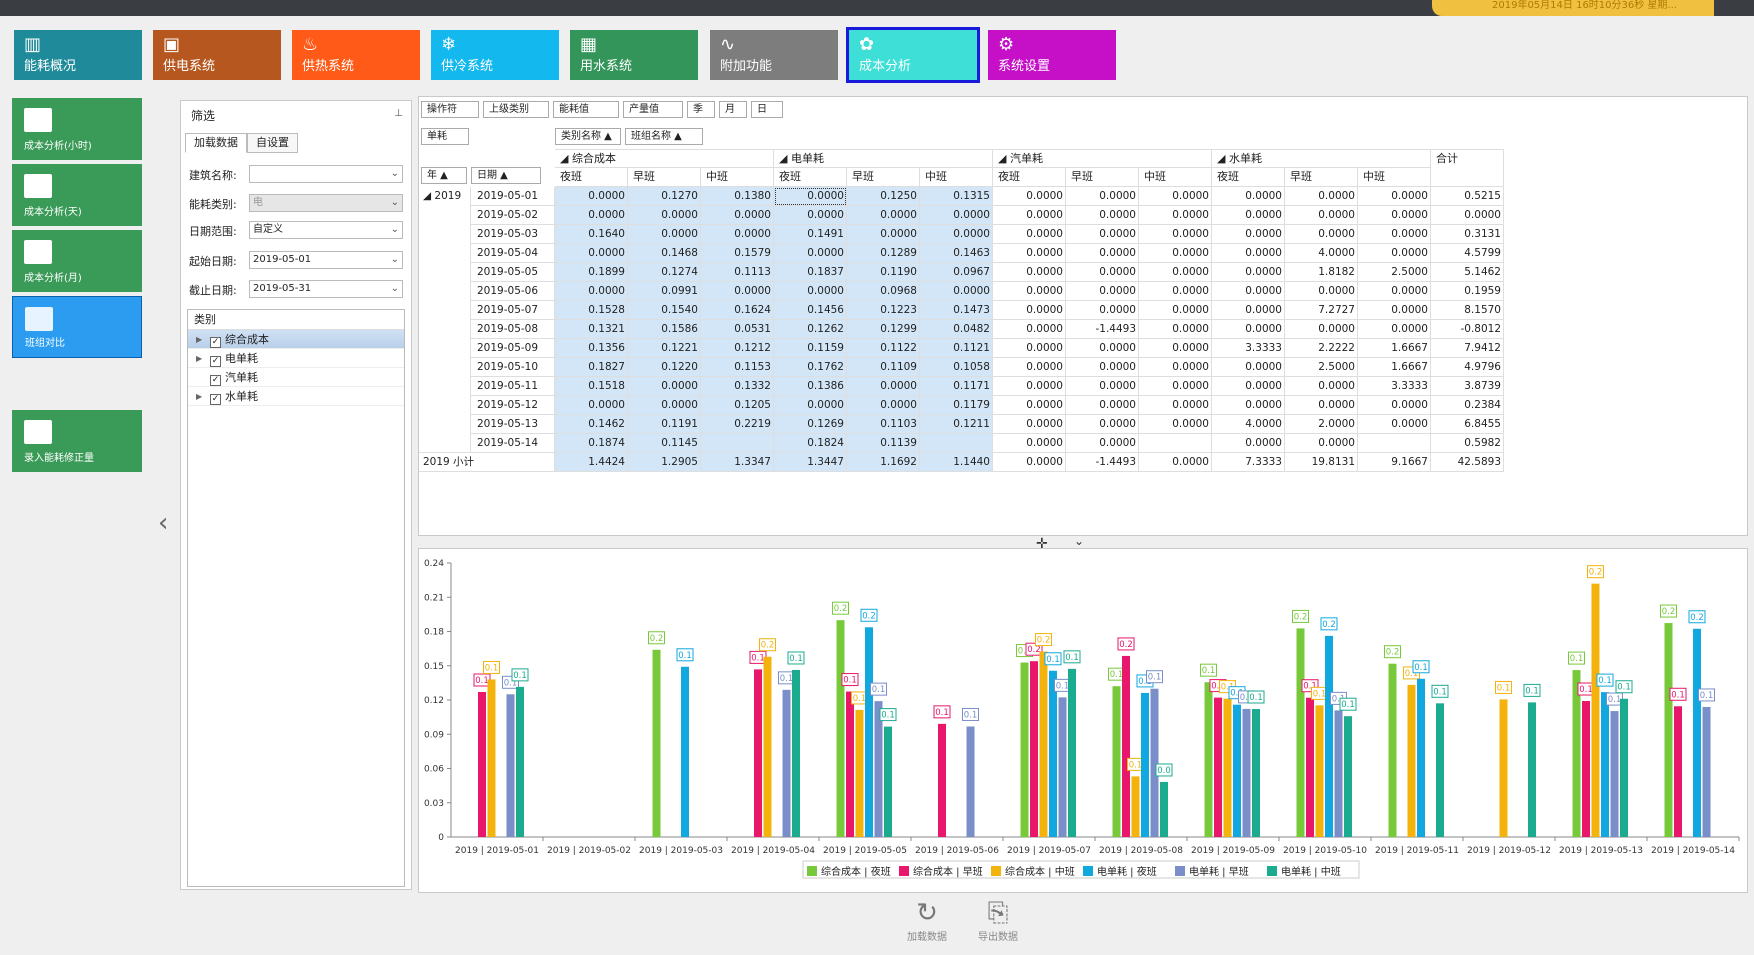  What do you see at coordinates (326, 289) in the screenshot?
I see `end-date-input: 2019-05-31 ⌄` at bounding box center [326, 289].